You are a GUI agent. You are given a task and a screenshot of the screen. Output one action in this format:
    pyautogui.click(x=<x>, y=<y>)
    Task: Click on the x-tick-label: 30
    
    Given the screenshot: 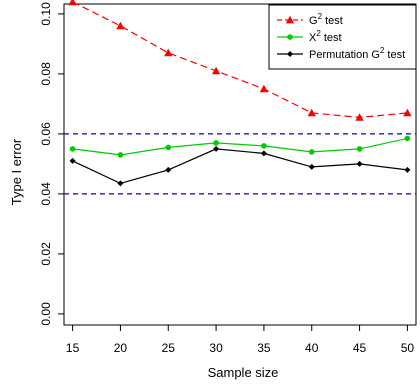 What is the action you would take?
    pyautogui.click(x=216, y=348)
    